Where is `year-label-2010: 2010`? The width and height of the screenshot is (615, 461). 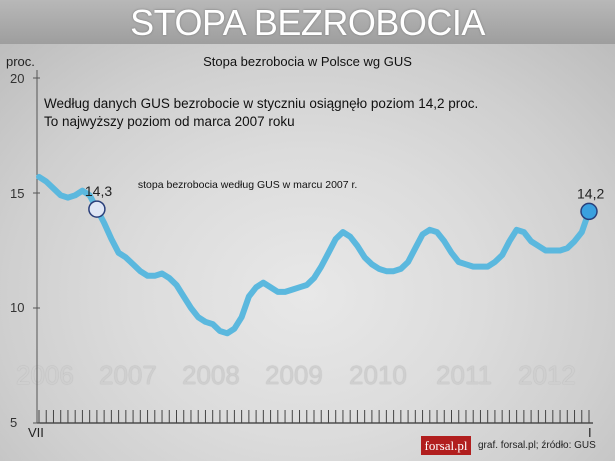 year-label-2010: 2010 is located at coordinates (378, 375).